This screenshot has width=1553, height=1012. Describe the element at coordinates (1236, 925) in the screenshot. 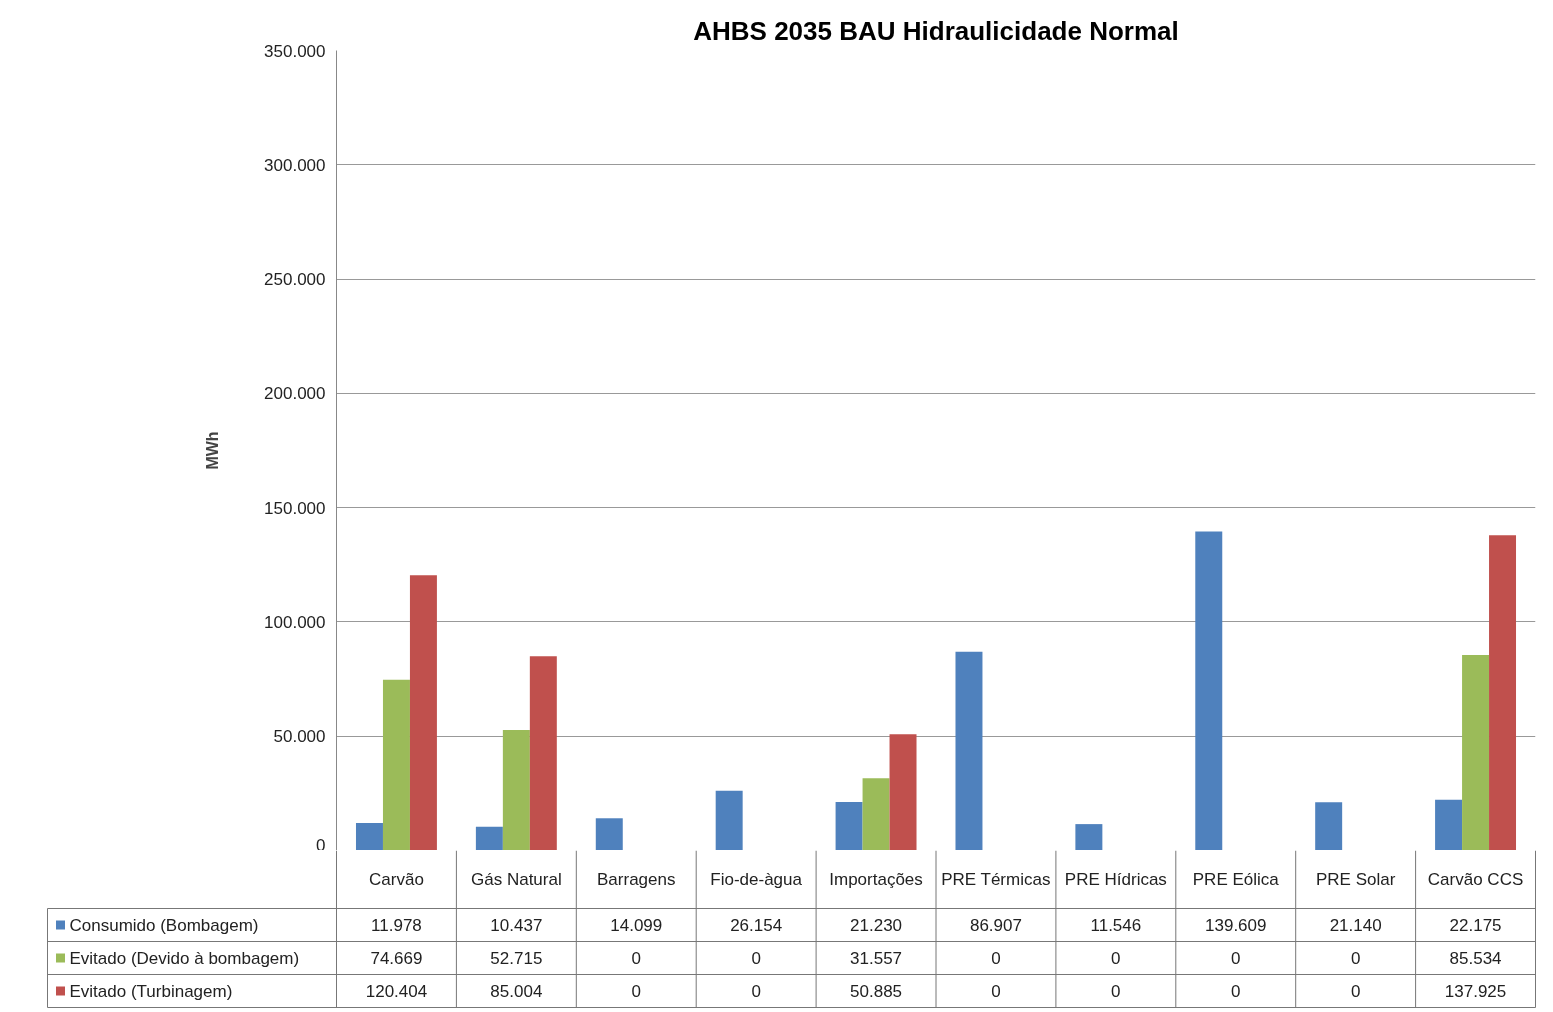

I see `data-label: 139.609` at that location.